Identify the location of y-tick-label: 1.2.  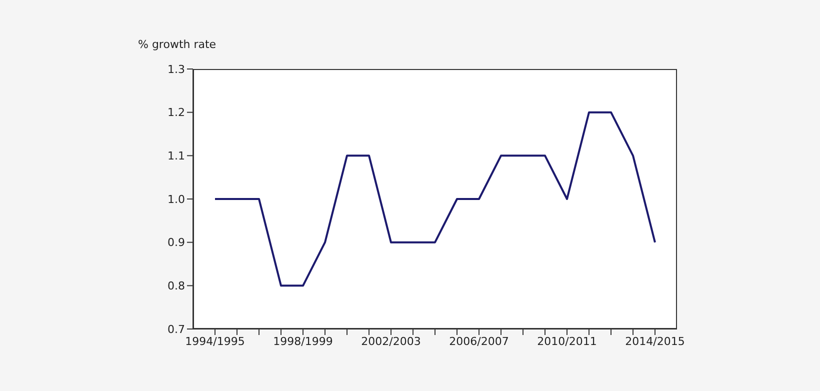
(176, 113).